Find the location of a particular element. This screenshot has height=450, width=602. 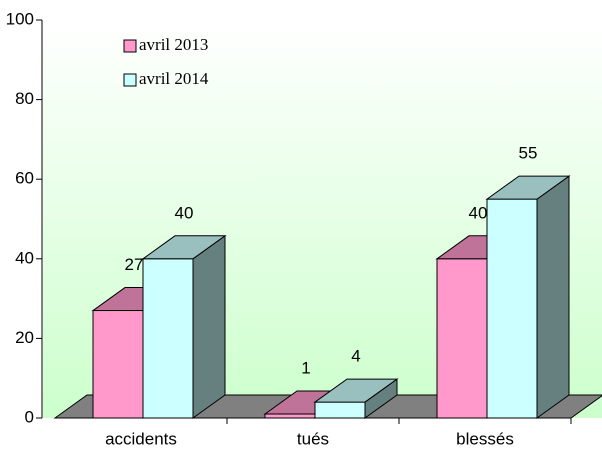

legend-label: avril 2013 is located at coordinates (173, 44).